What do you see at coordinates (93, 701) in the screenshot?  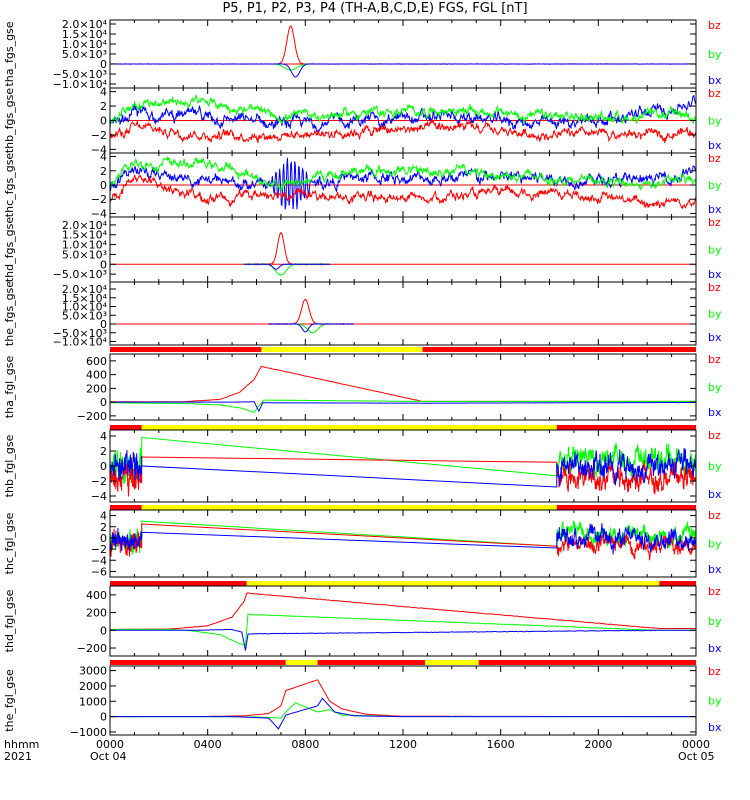 I see `y-tick-label: 1000` at bounding box center [93, 701].